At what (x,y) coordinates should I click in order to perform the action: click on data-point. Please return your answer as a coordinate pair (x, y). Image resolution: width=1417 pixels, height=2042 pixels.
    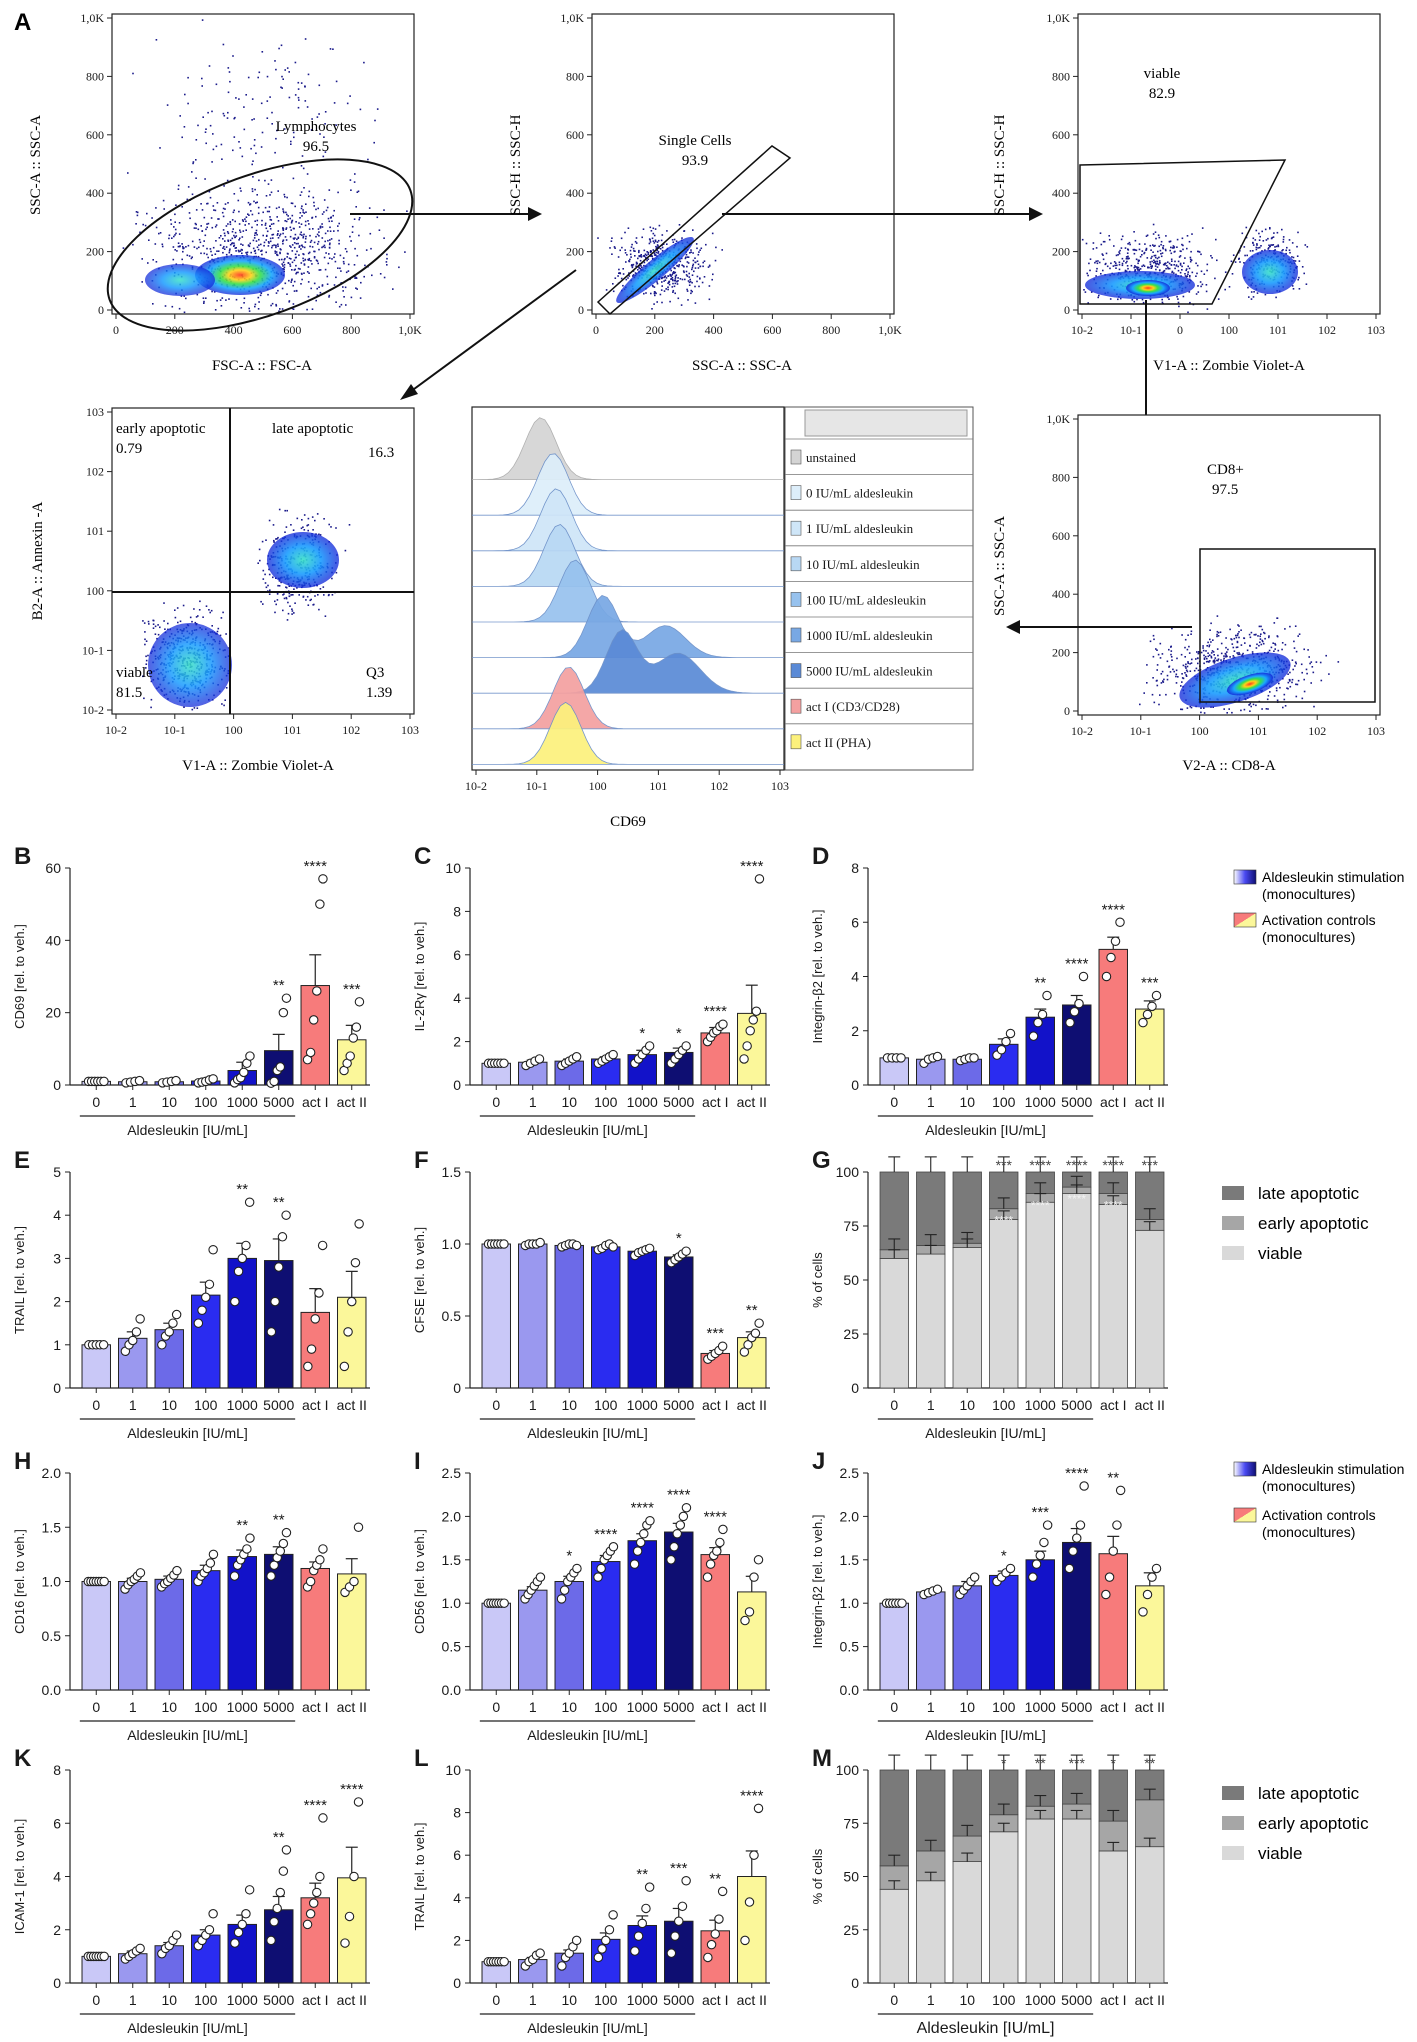
    Looking at the image, I should click on (1033, 1577).